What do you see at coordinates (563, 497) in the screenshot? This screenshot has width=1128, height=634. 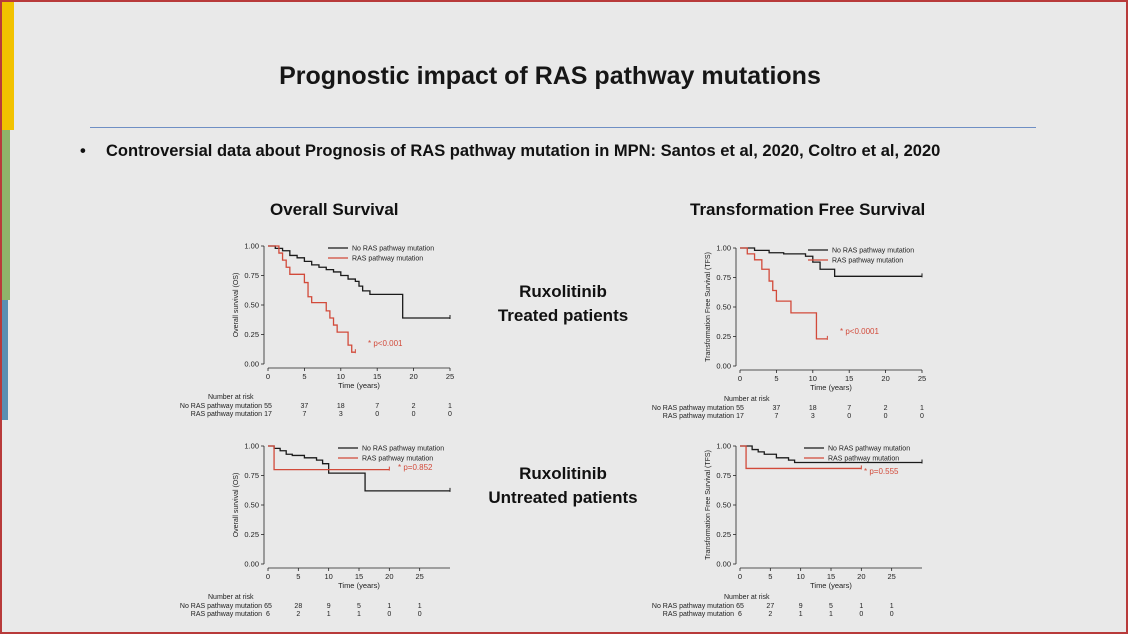 I see `untreated-label-line2: Untreated patients` at bounding box center [563, 497].